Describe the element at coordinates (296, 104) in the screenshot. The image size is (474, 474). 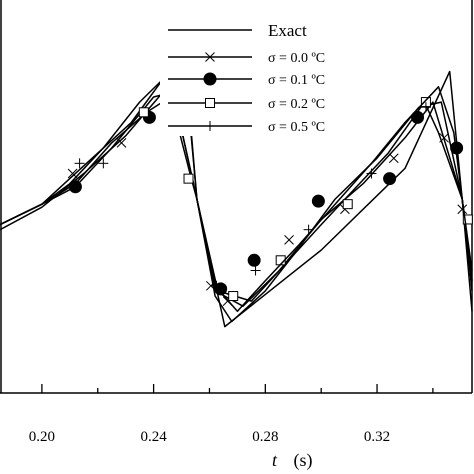
I see `legend-label-3: σ = 0.2 ºC` at that location.